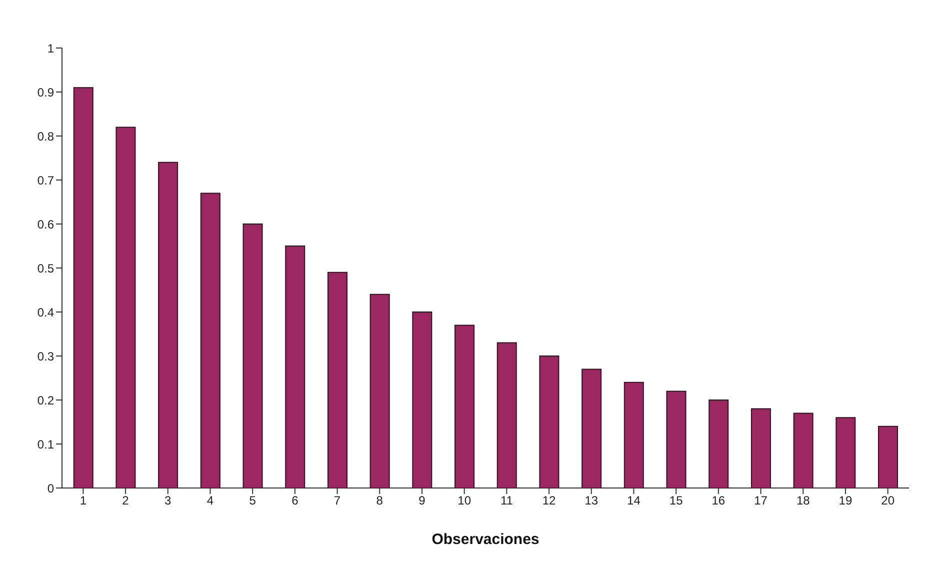 The height and width of the screenshot is (581, 941). Describe the element at coordinates (50, 488) in the screenshot. I see `y-tick-label: 0` at that location.